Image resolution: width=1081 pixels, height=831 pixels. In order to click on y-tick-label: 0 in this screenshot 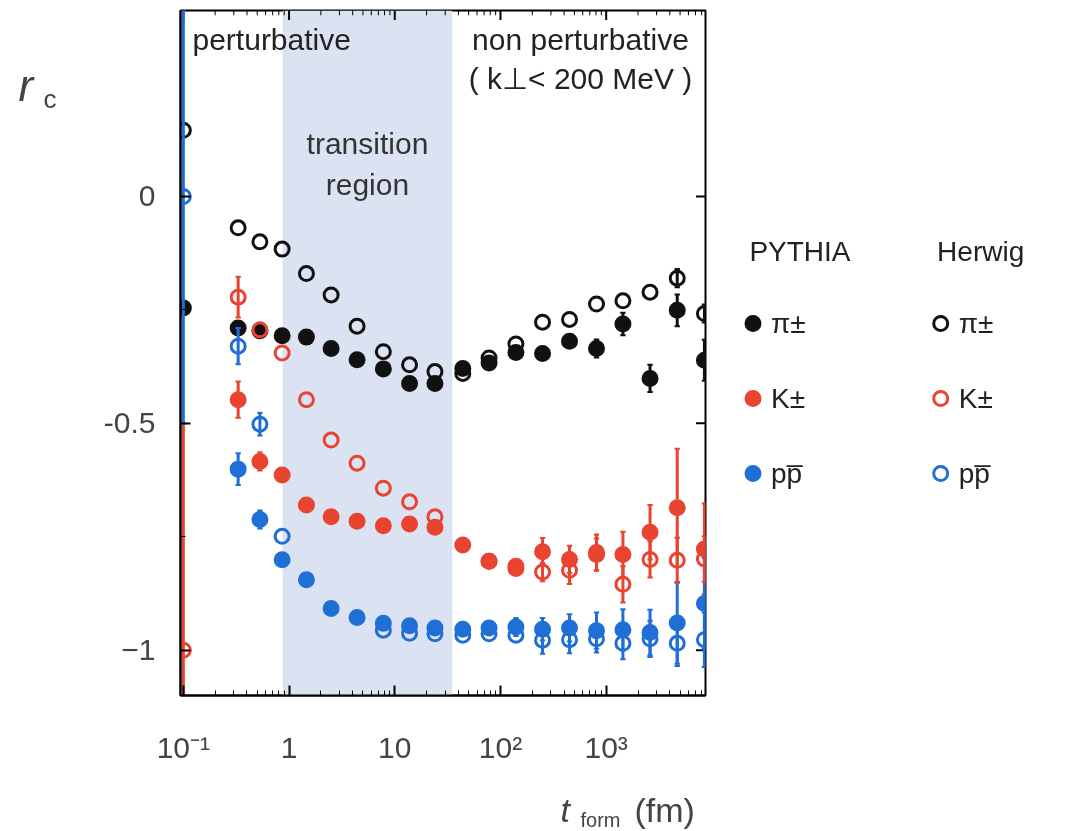, I will do `click(147, 196)`.